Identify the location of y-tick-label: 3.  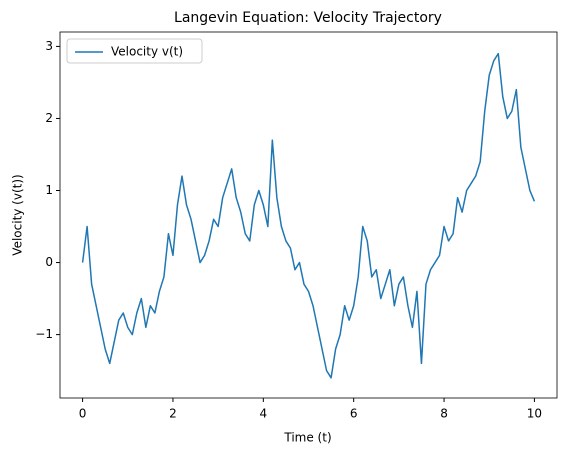
(49, 46).